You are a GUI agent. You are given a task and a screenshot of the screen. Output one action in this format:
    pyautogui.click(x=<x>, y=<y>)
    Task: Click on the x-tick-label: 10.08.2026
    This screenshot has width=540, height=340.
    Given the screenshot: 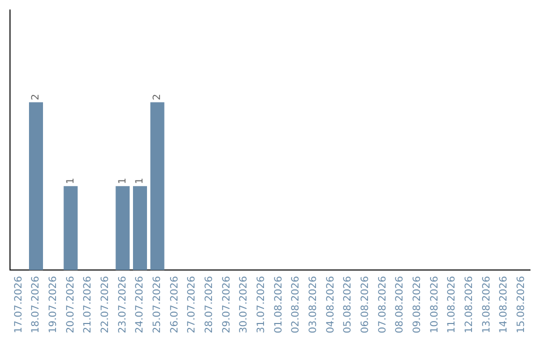 What is the action you would take?
    pyautogui.click(x=434, y=305)
    